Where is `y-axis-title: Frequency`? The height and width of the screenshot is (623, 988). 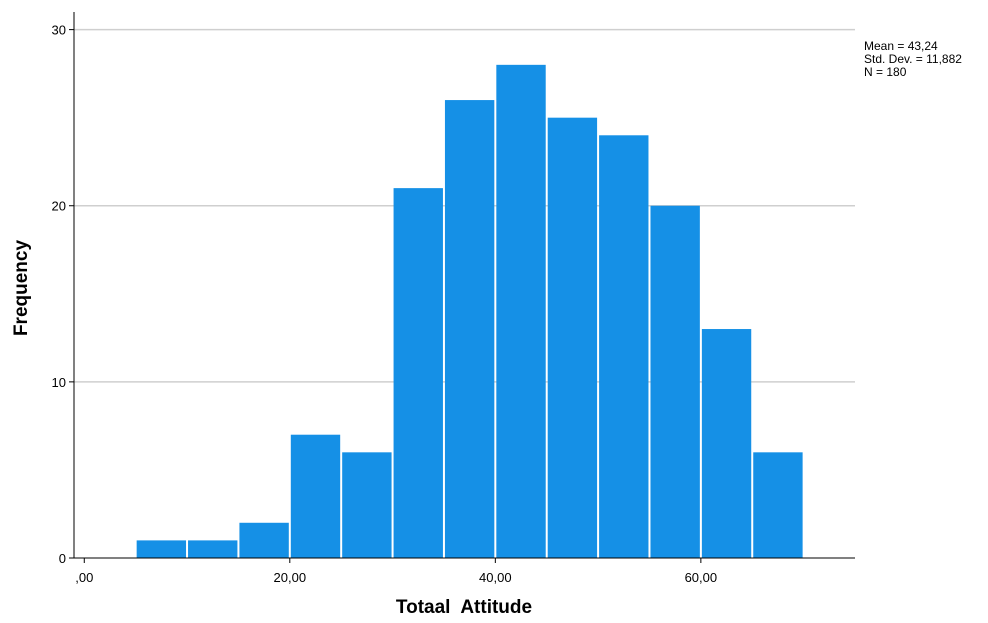
y-axis-title: Frequency is located at coordinates (21, 288).